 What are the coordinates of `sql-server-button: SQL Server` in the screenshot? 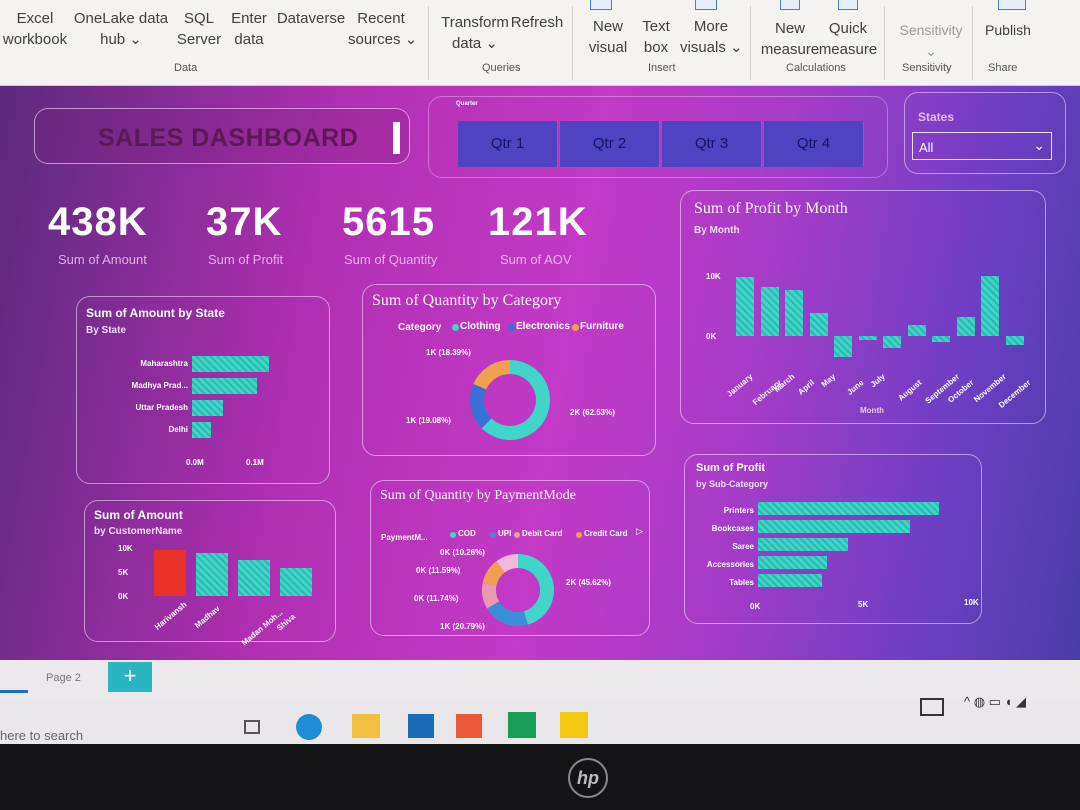 It's located at (199, 29).